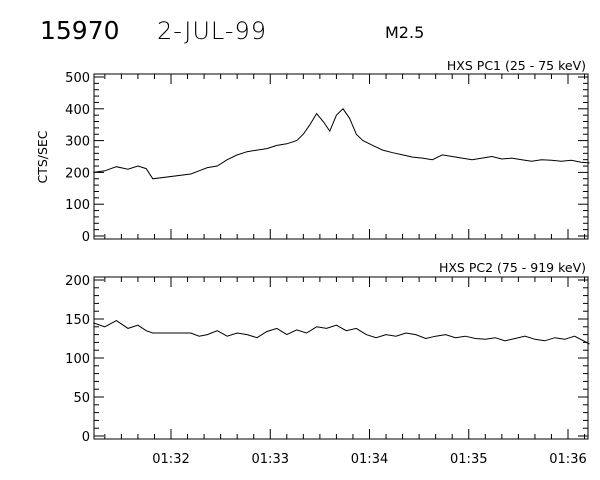  Describe the element at coordinates (77, 142) in the screenshot. I see `y-tick-label: 300` at that location.